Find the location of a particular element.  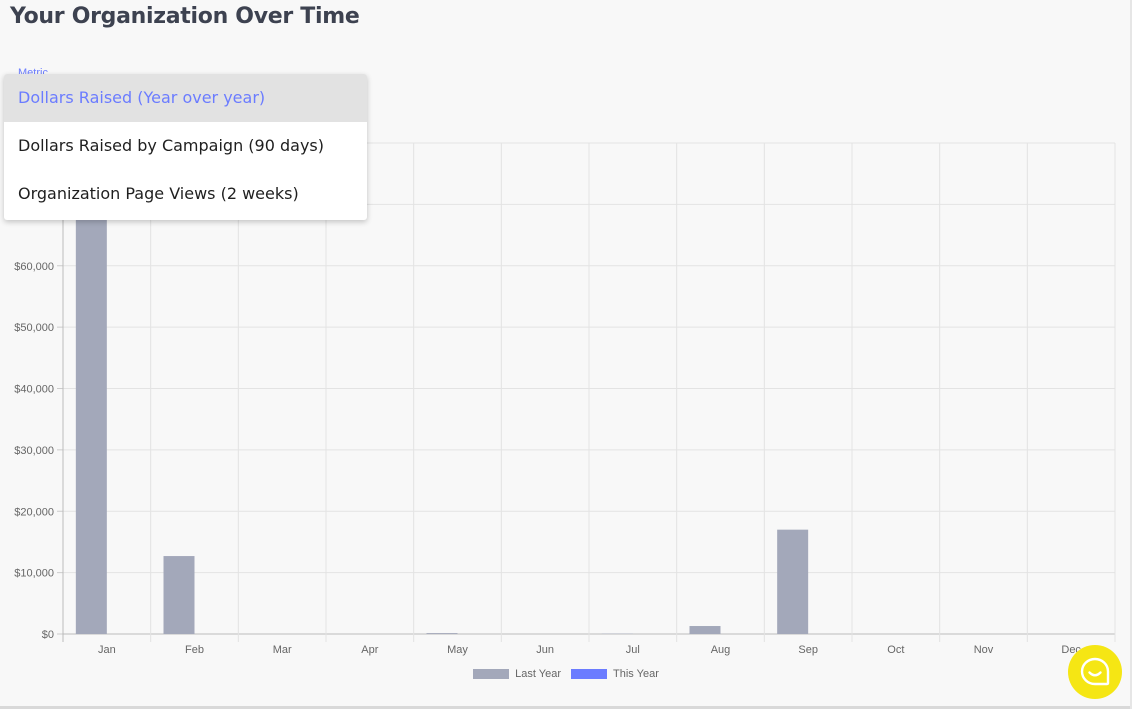

bottom-border is located at coordinates (566, 707).